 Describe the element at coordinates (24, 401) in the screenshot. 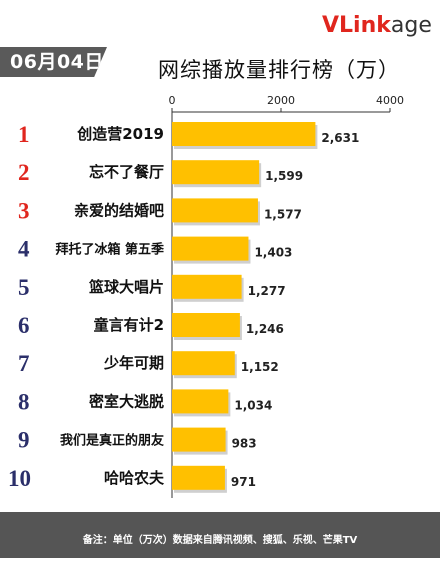

I see `rank-label: 8` at that location.